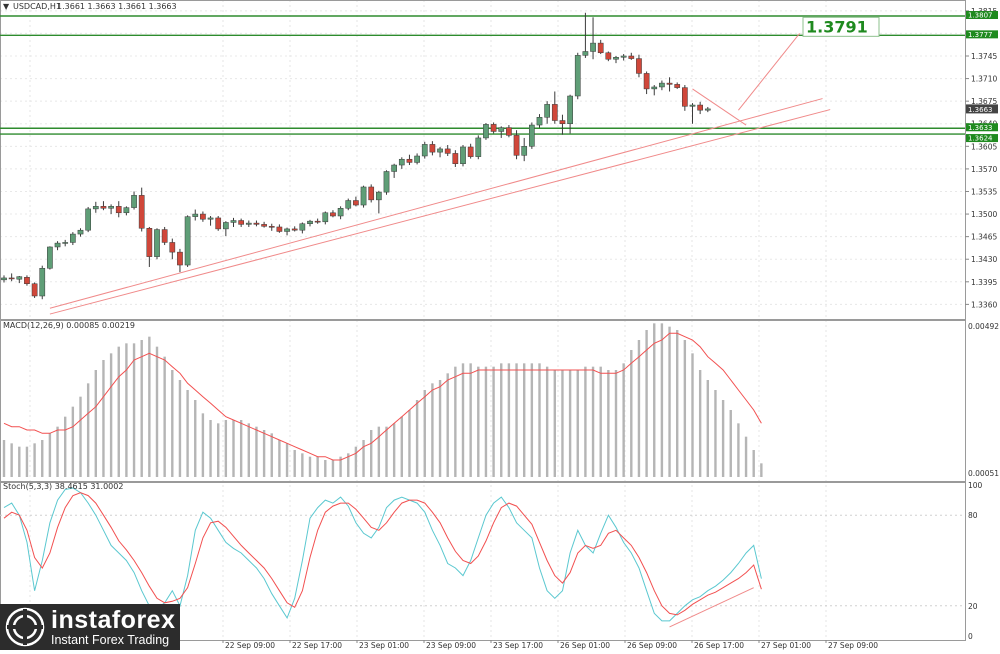 The image size is (1000, 654). I want to click on price-tick-label: 1.3500, so click(984, 214).